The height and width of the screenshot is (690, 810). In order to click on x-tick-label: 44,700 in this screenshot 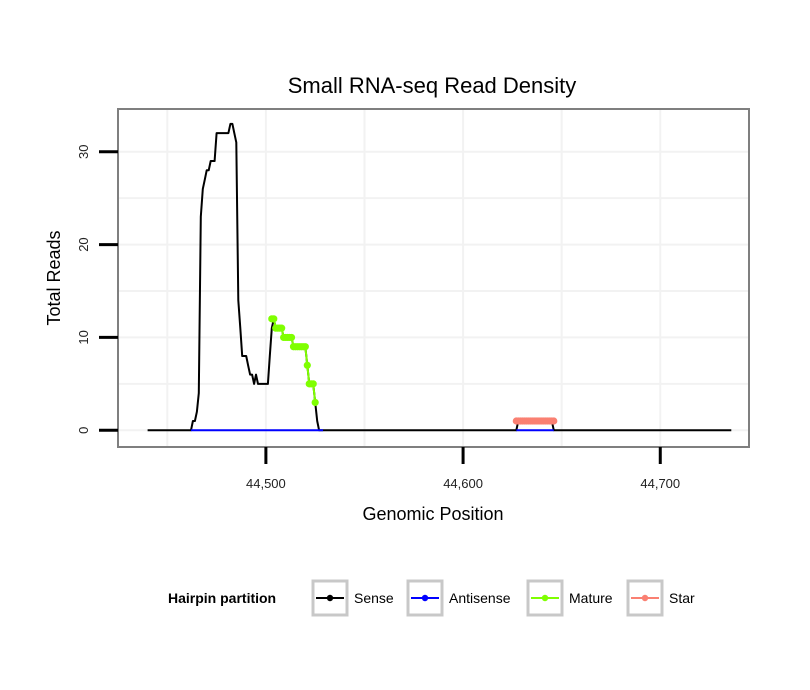, I will do `click(660, 483)`.